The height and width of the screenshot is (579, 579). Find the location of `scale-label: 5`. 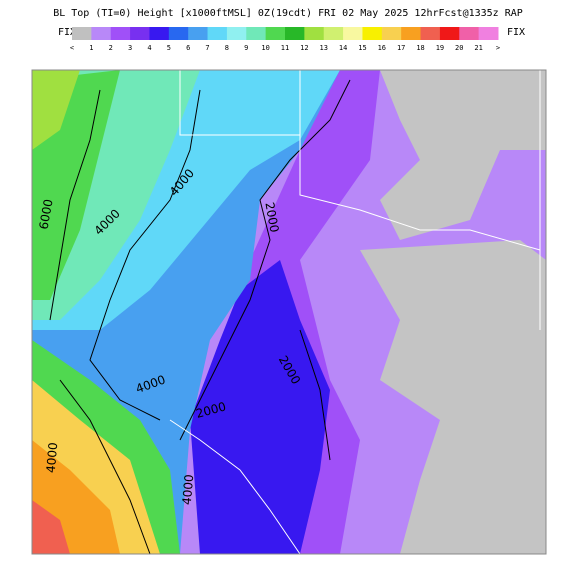

scale-label: 5 is located at coordinates (169, 48).